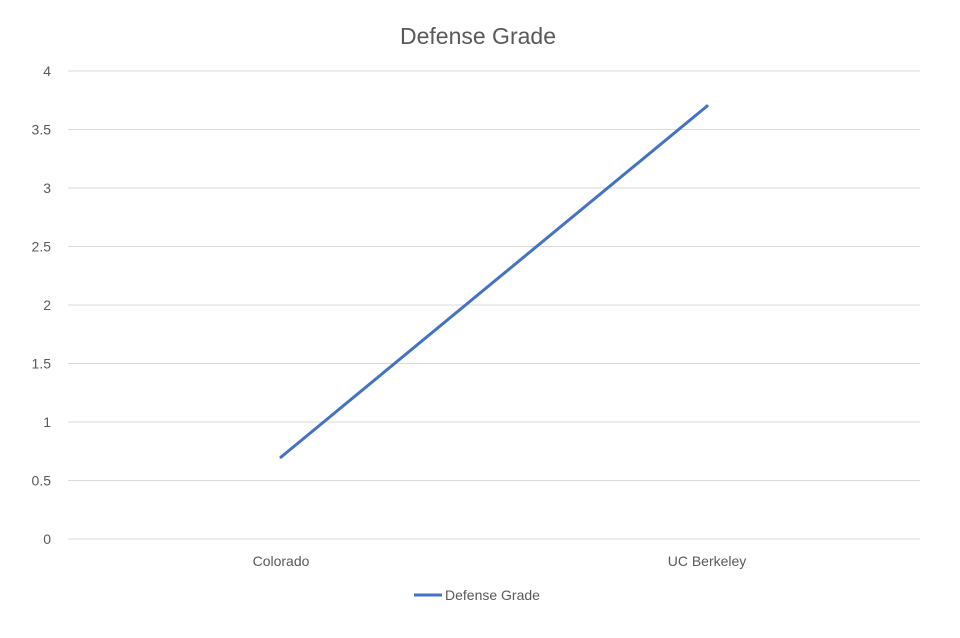  I want to click on y-axis-ticks: 0 0.5 1 1.5 2 2.5 3 3.5 4, so click(42, 305).